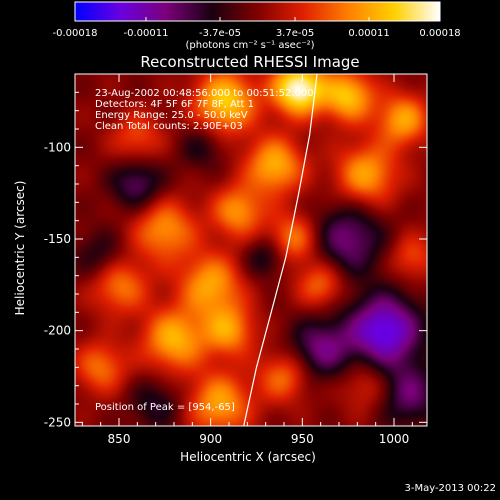 Image resolution: width=500 pixels, height=500 pixels. Describe the element at coordinates (169, 126) in the screenshot. I see `info-line: Clean Total counts: 2.90E+03` at that location.